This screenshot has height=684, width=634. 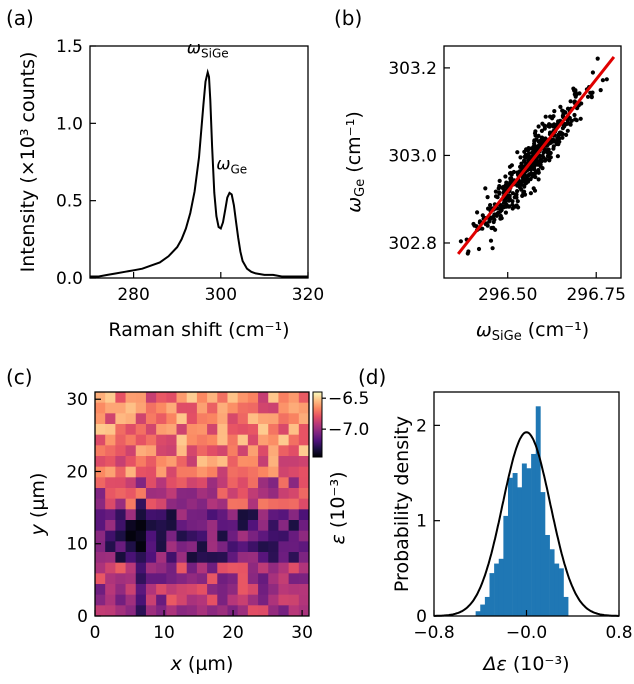 I want to click on panel-a-annotation-1: ωGe, so click(x=231, y=166).